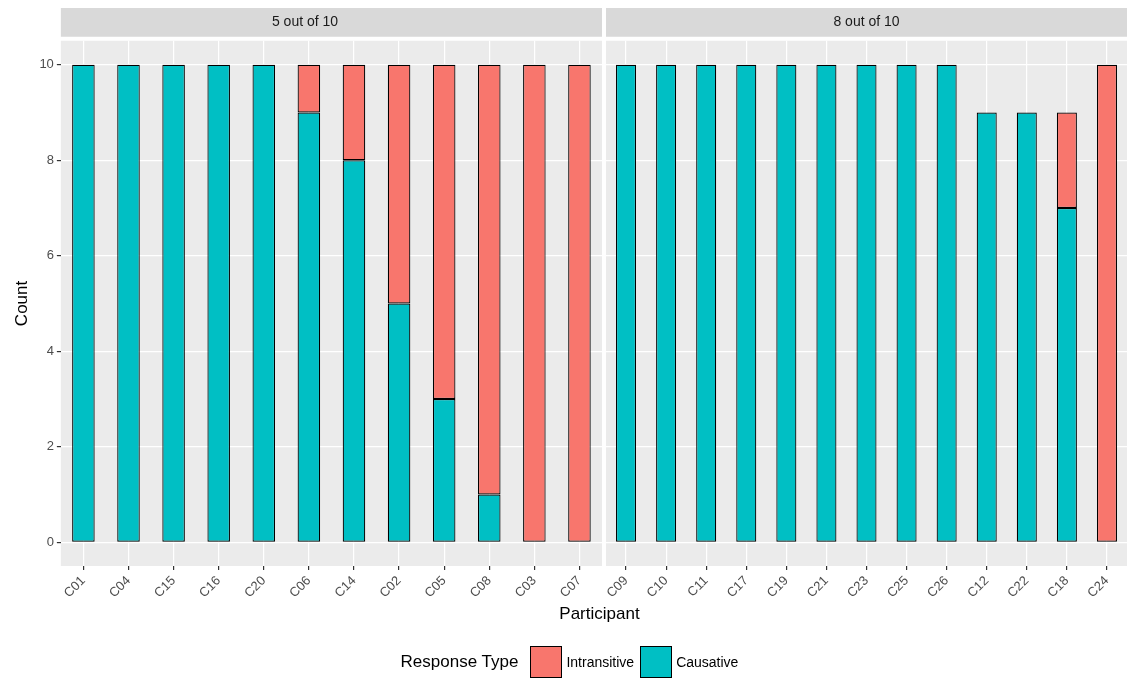  I want to click on y-axis-title: Count, so click(21, 303).